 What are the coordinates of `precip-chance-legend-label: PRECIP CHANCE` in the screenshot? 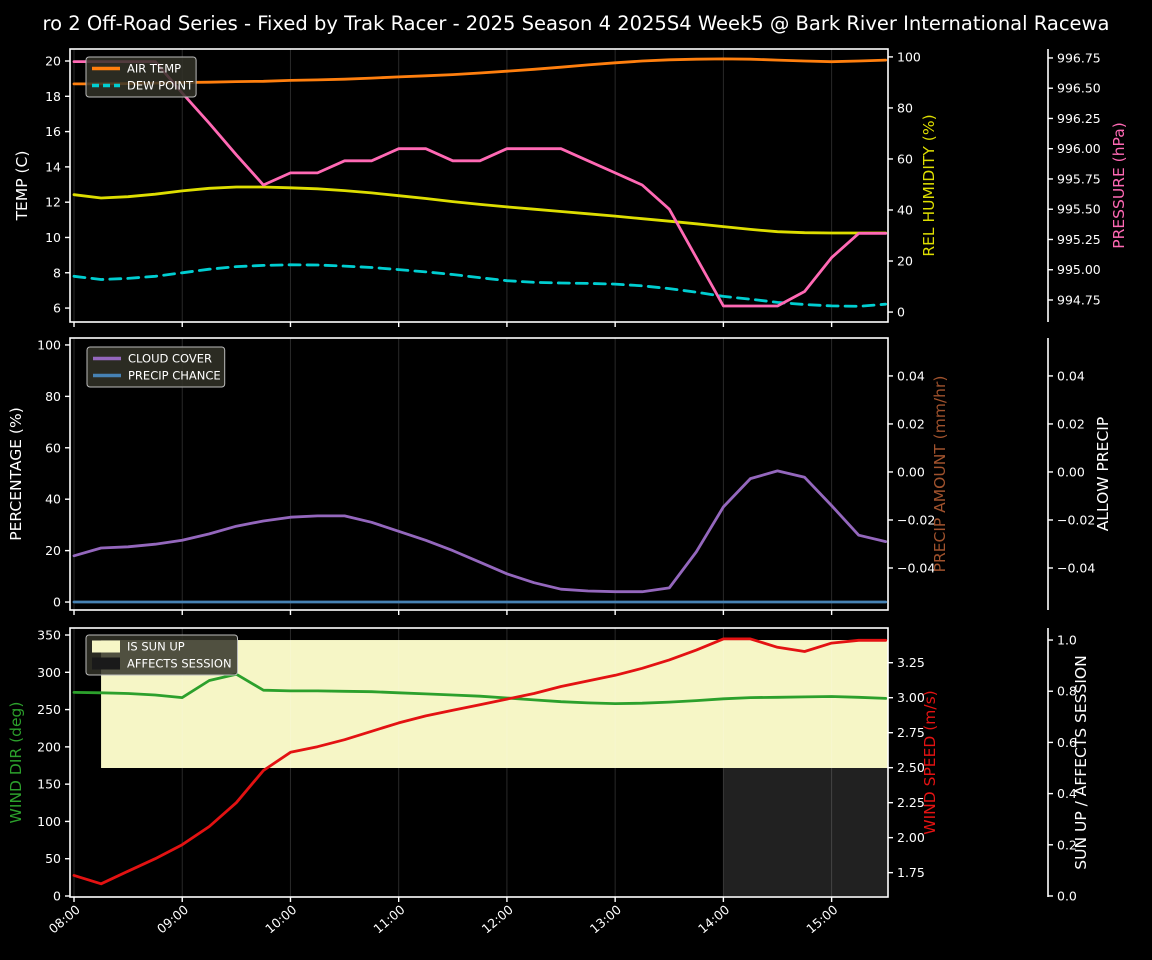 It's located at (174, 376).